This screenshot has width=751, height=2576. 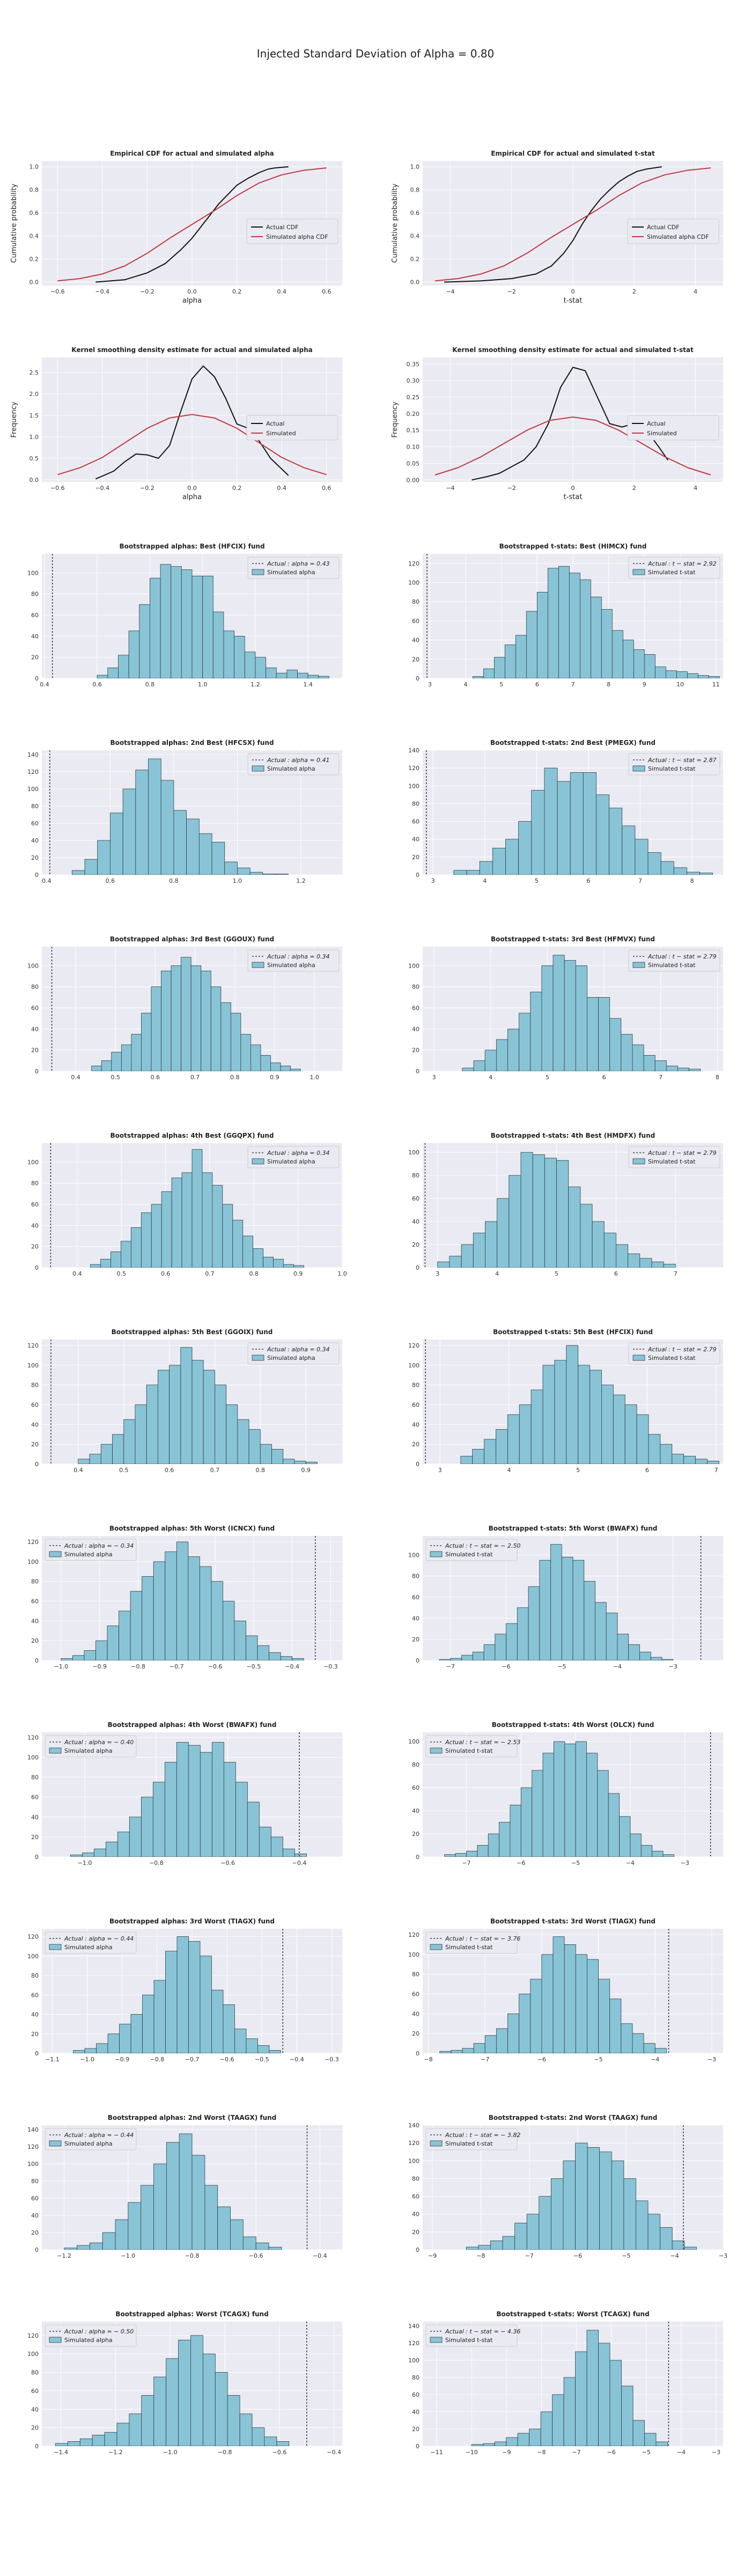 What do you see at coordinates (433, 880) in the screenshot?
I see `x-tick-label: 3` at bounding box center [433, 880].